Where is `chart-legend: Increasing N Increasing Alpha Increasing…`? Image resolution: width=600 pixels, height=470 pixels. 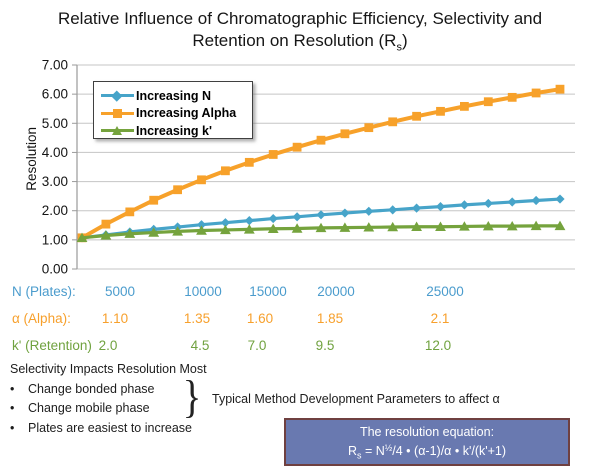
chart-legend: Increasing N Increasing Alpha Increasing… is located at coordinates (173, 110).